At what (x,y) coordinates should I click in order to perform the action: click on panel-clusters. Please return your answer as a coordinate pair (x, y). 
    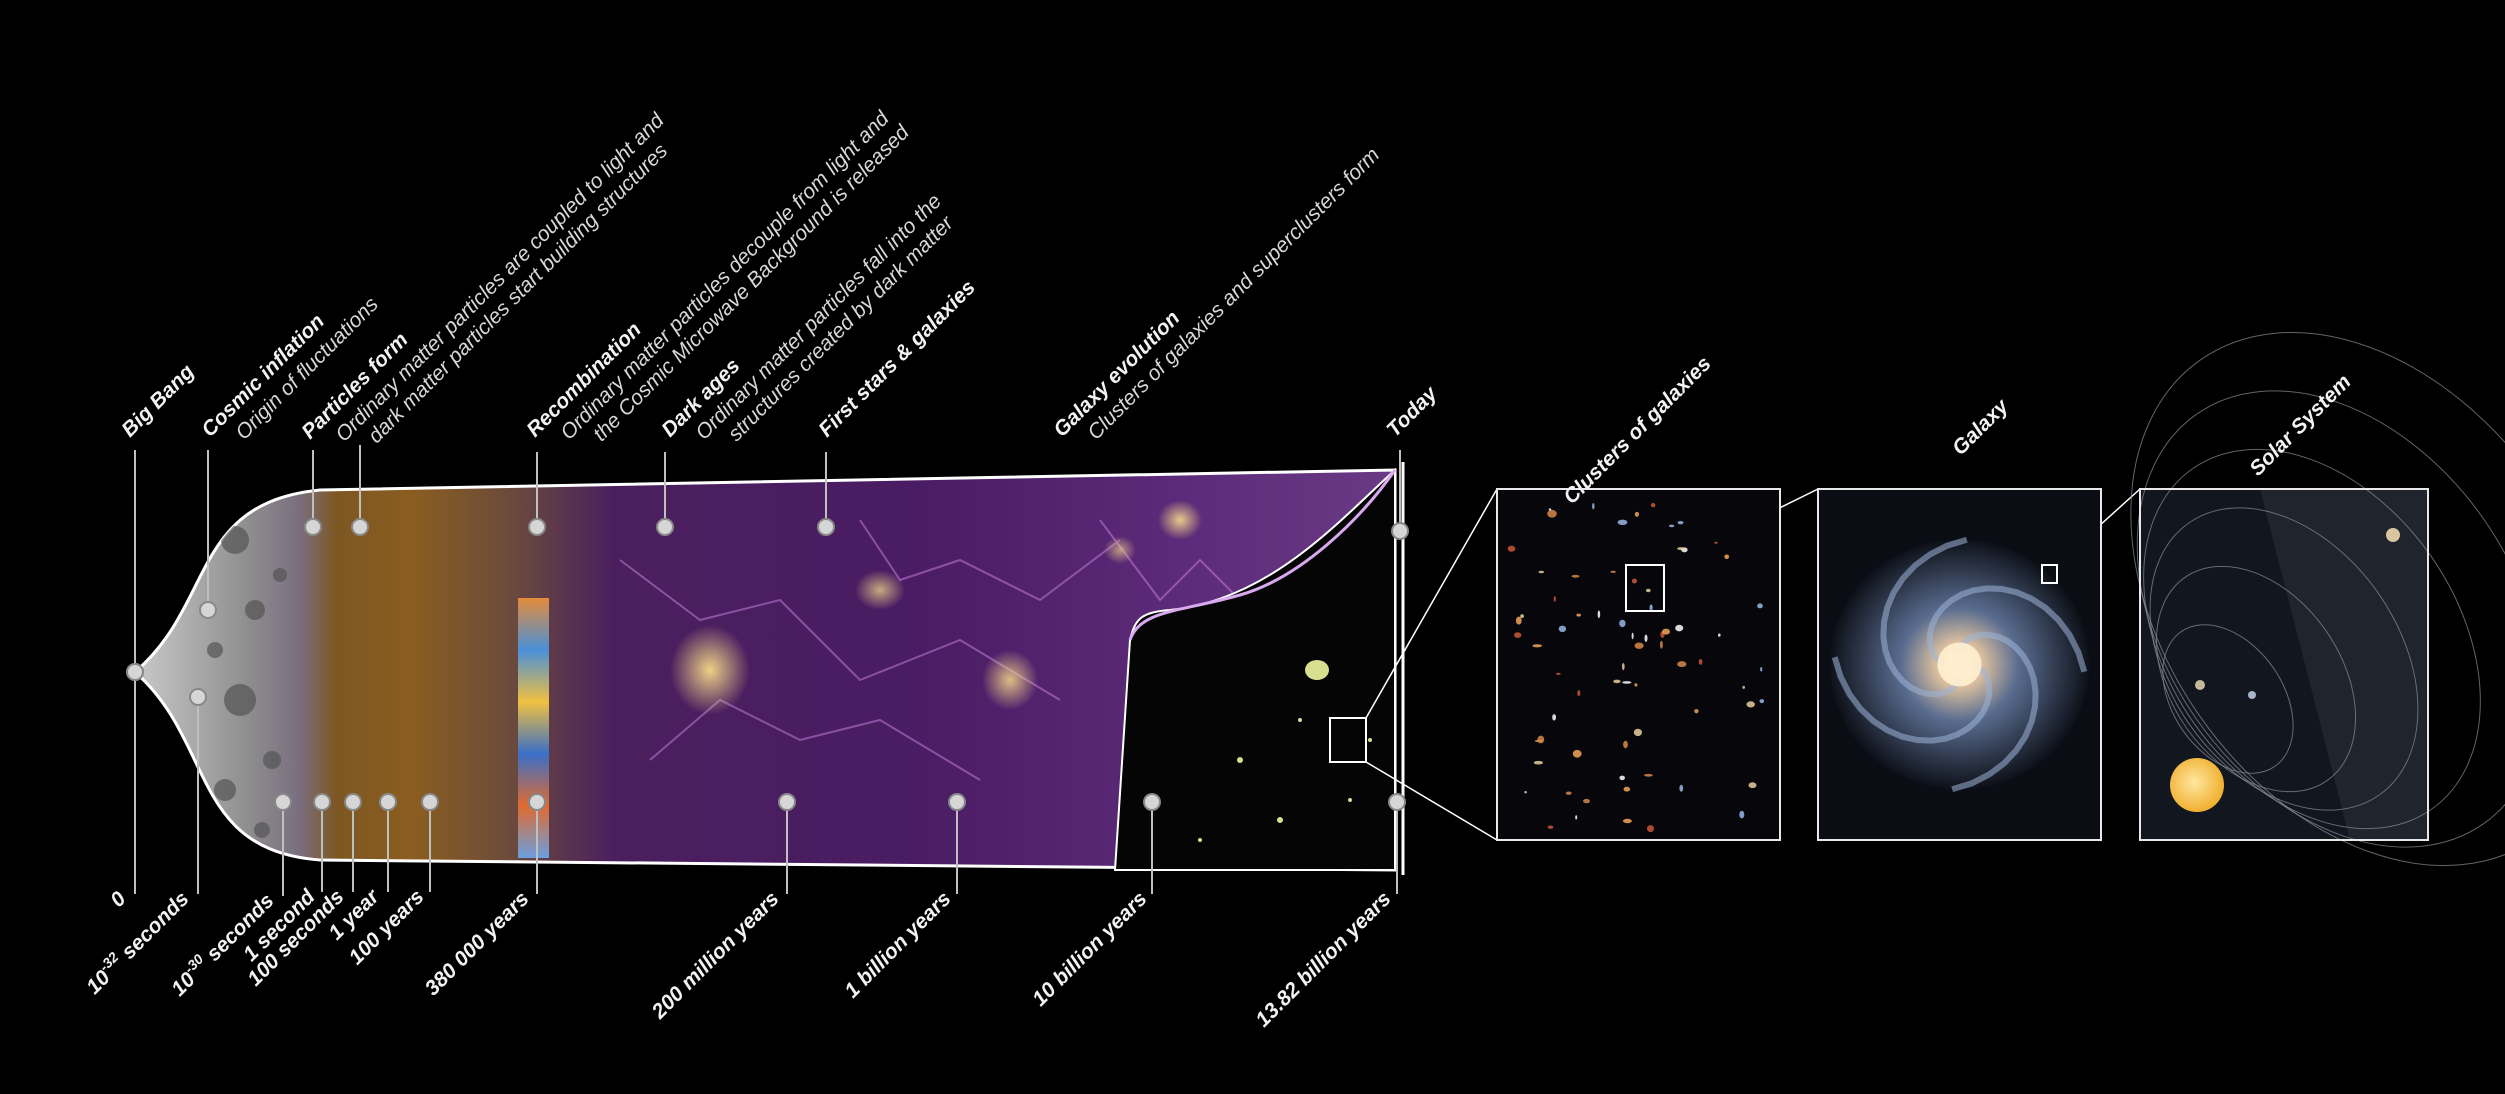
    Looking at the image, I should click on (1638, 664).